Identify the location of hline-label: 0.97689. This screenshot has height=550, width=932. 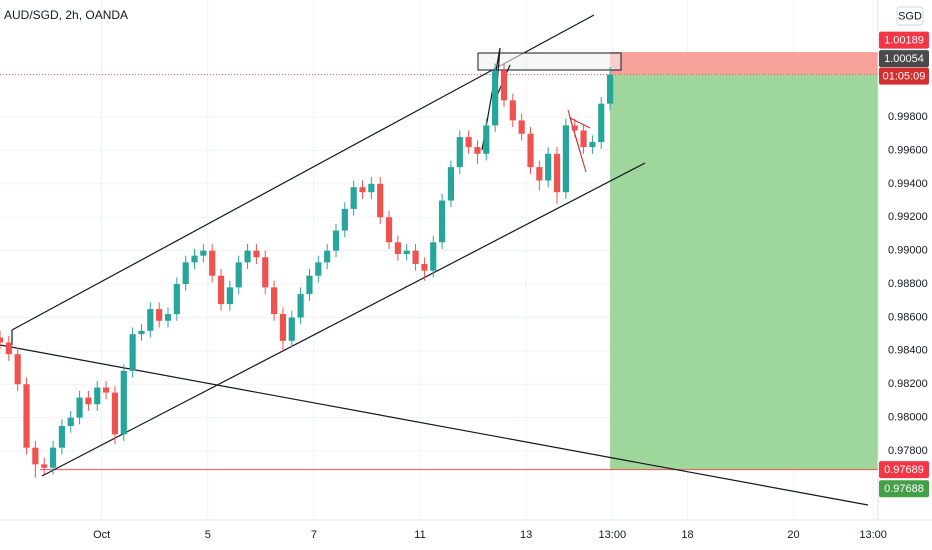
(904, 470).